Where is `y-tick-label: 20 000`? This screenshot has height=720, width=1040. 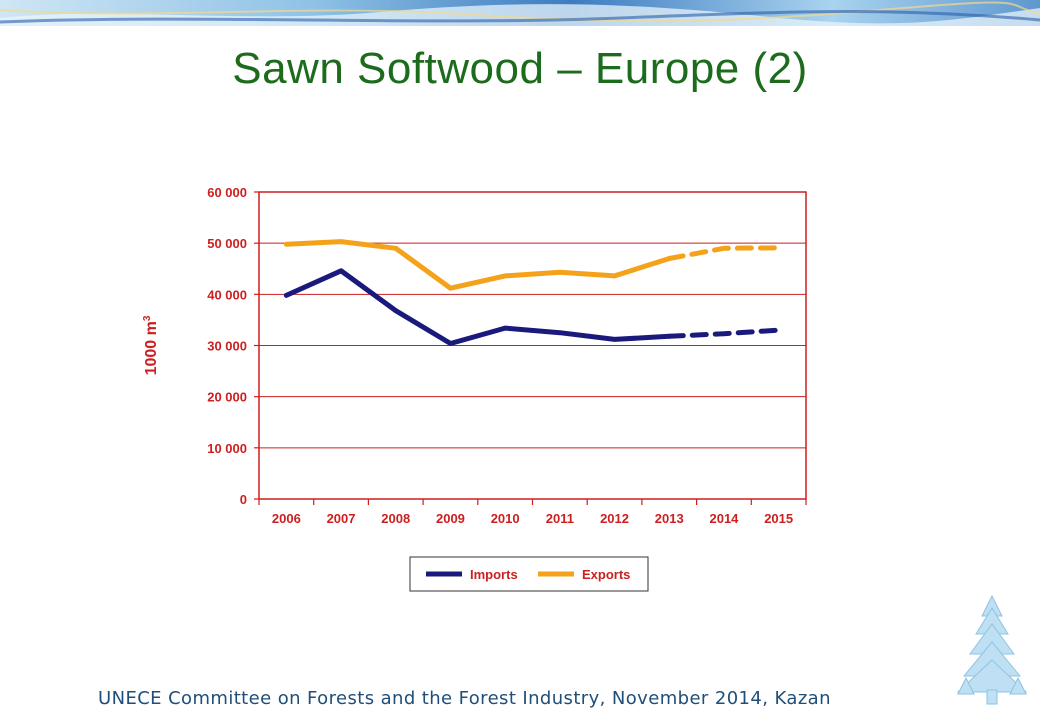 y-tick-label: 20 000 is located at coordinates (227, 397).